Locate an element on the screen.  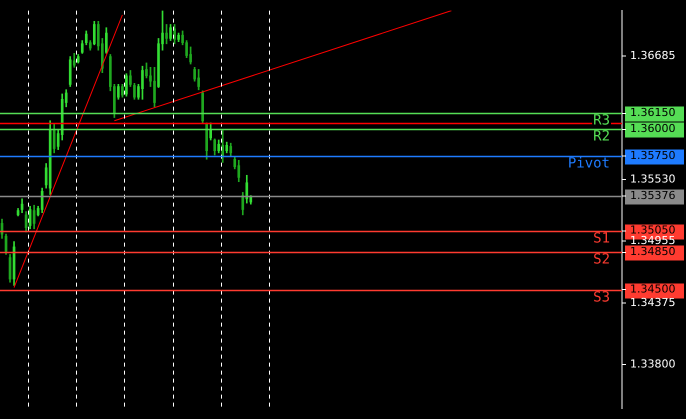
y-tick-label: 1.35050 is located at coordinates (653, 230).